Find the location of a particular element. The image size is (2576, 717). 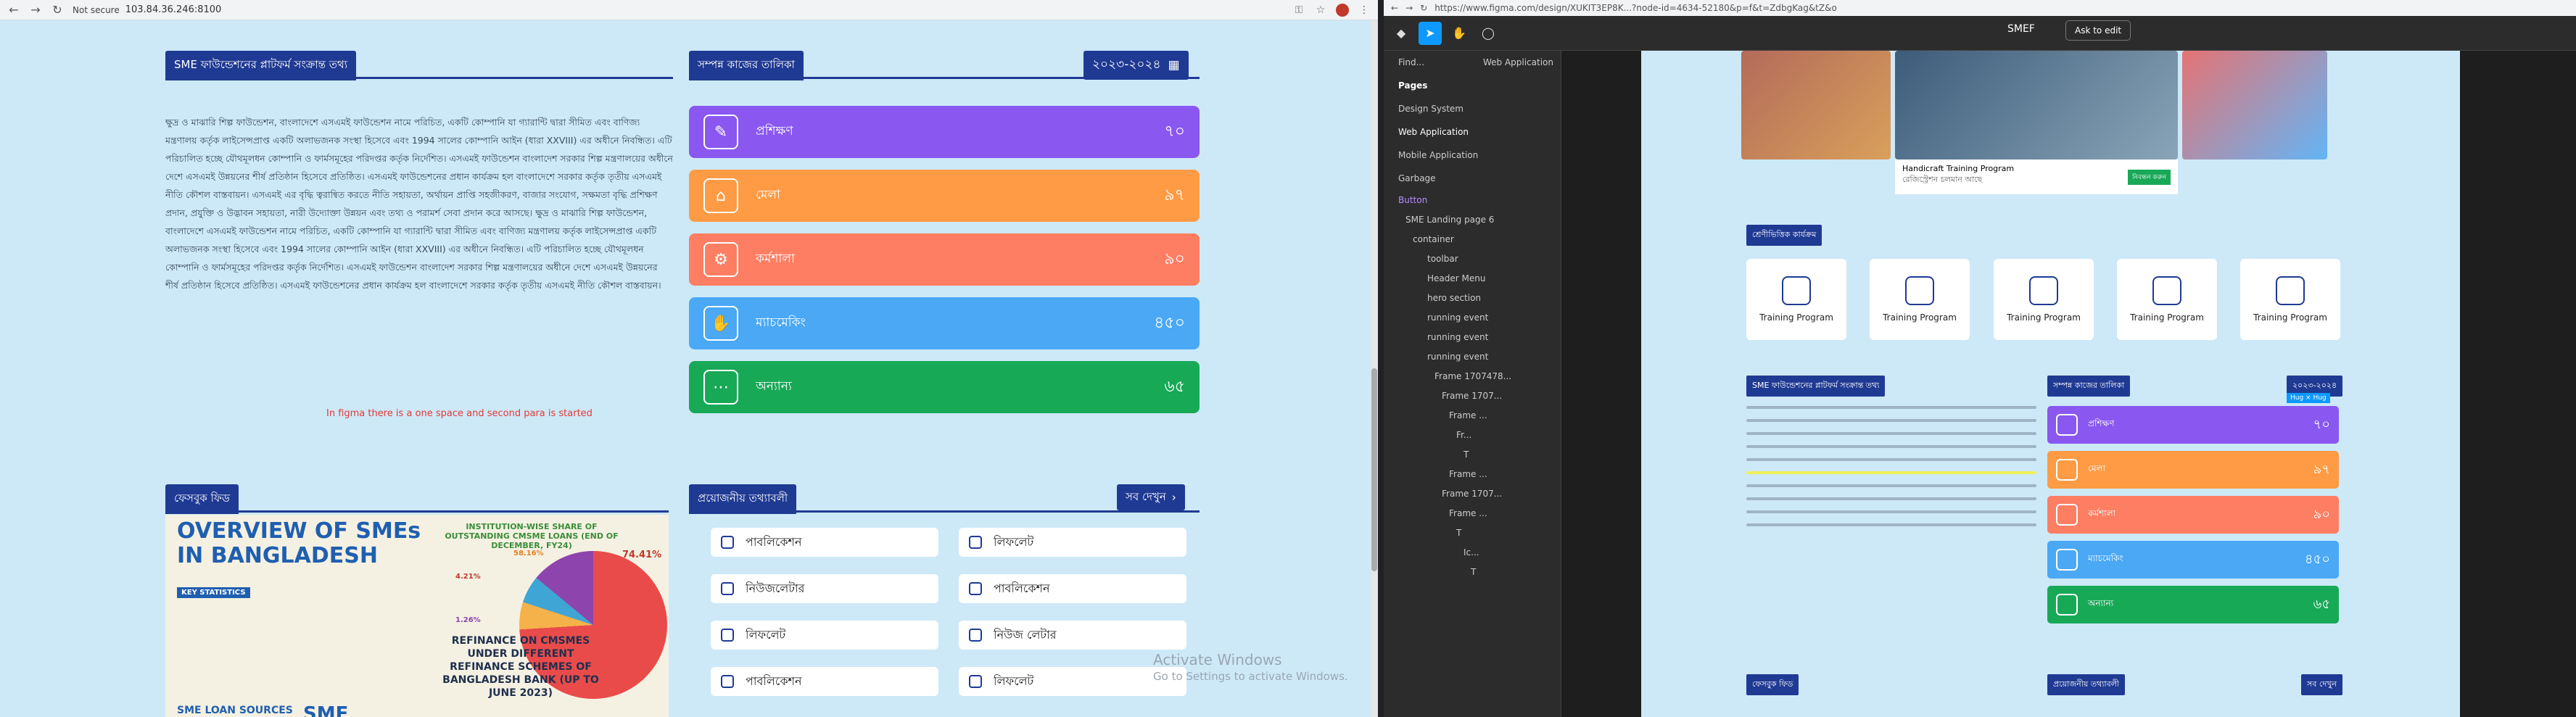

mini-stat-training: প্রশিক্ষণ ৭০ is located at coordinates (2193, 425).